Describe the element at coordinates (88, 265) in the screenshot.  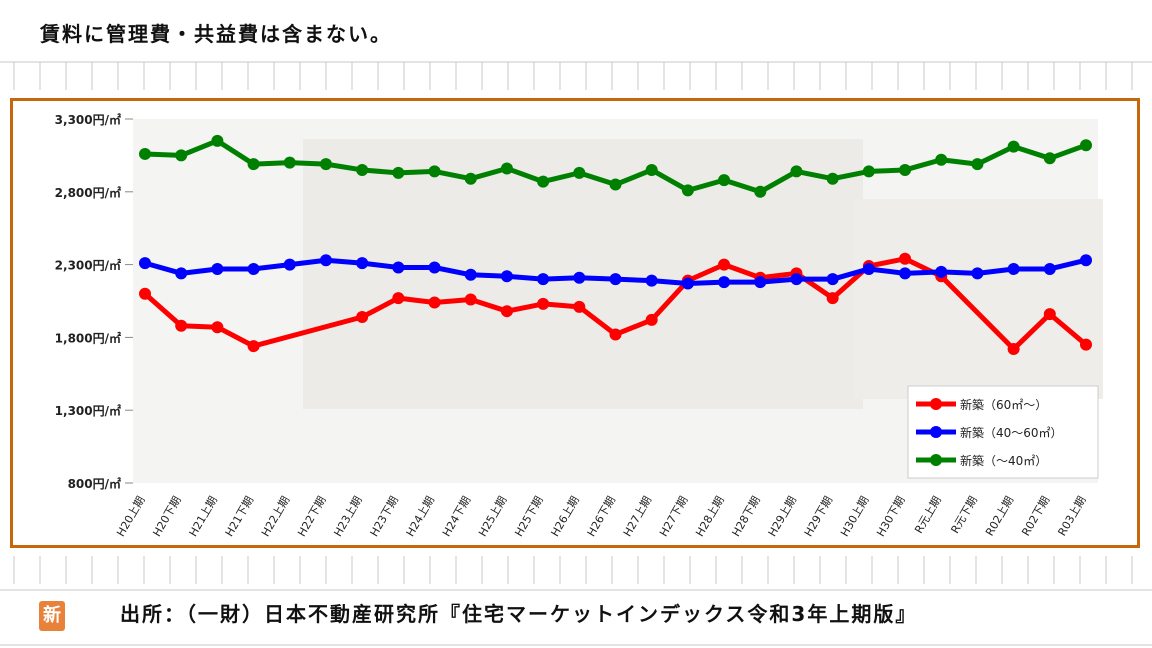
I see `y-tick-label: 2,300円/㎡` at that location.